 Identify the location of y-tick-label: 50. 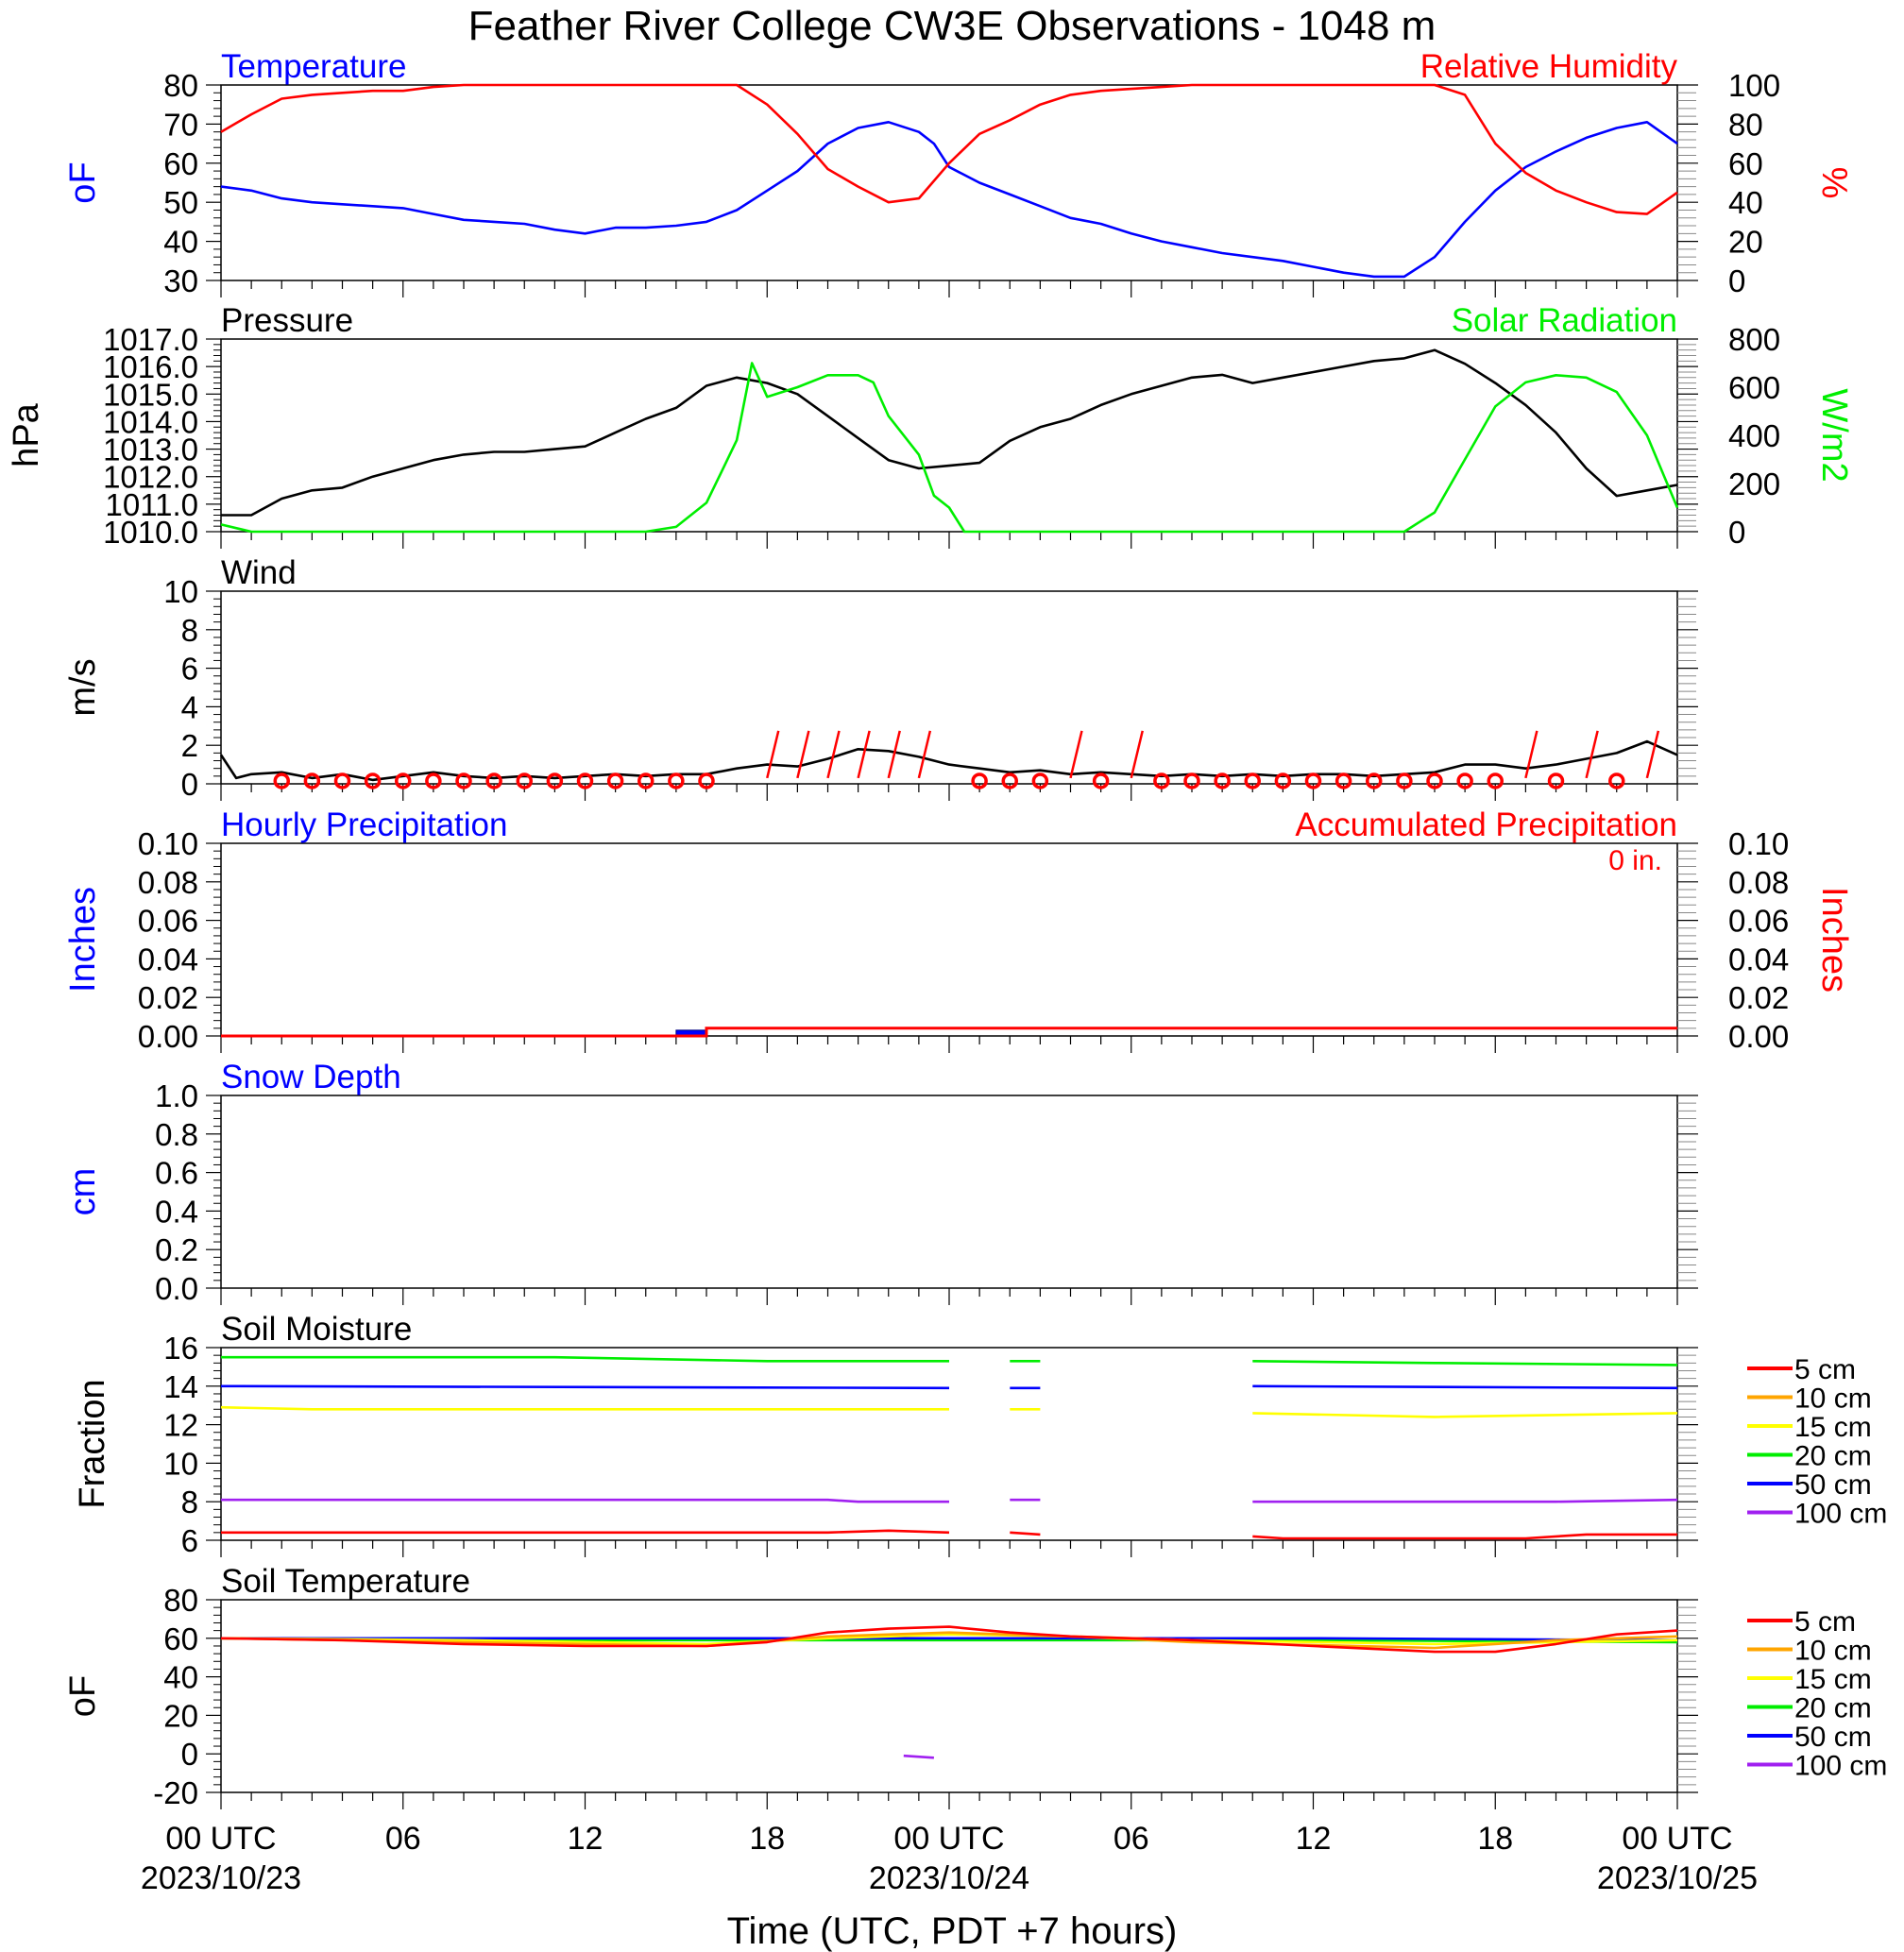
(180, 202).